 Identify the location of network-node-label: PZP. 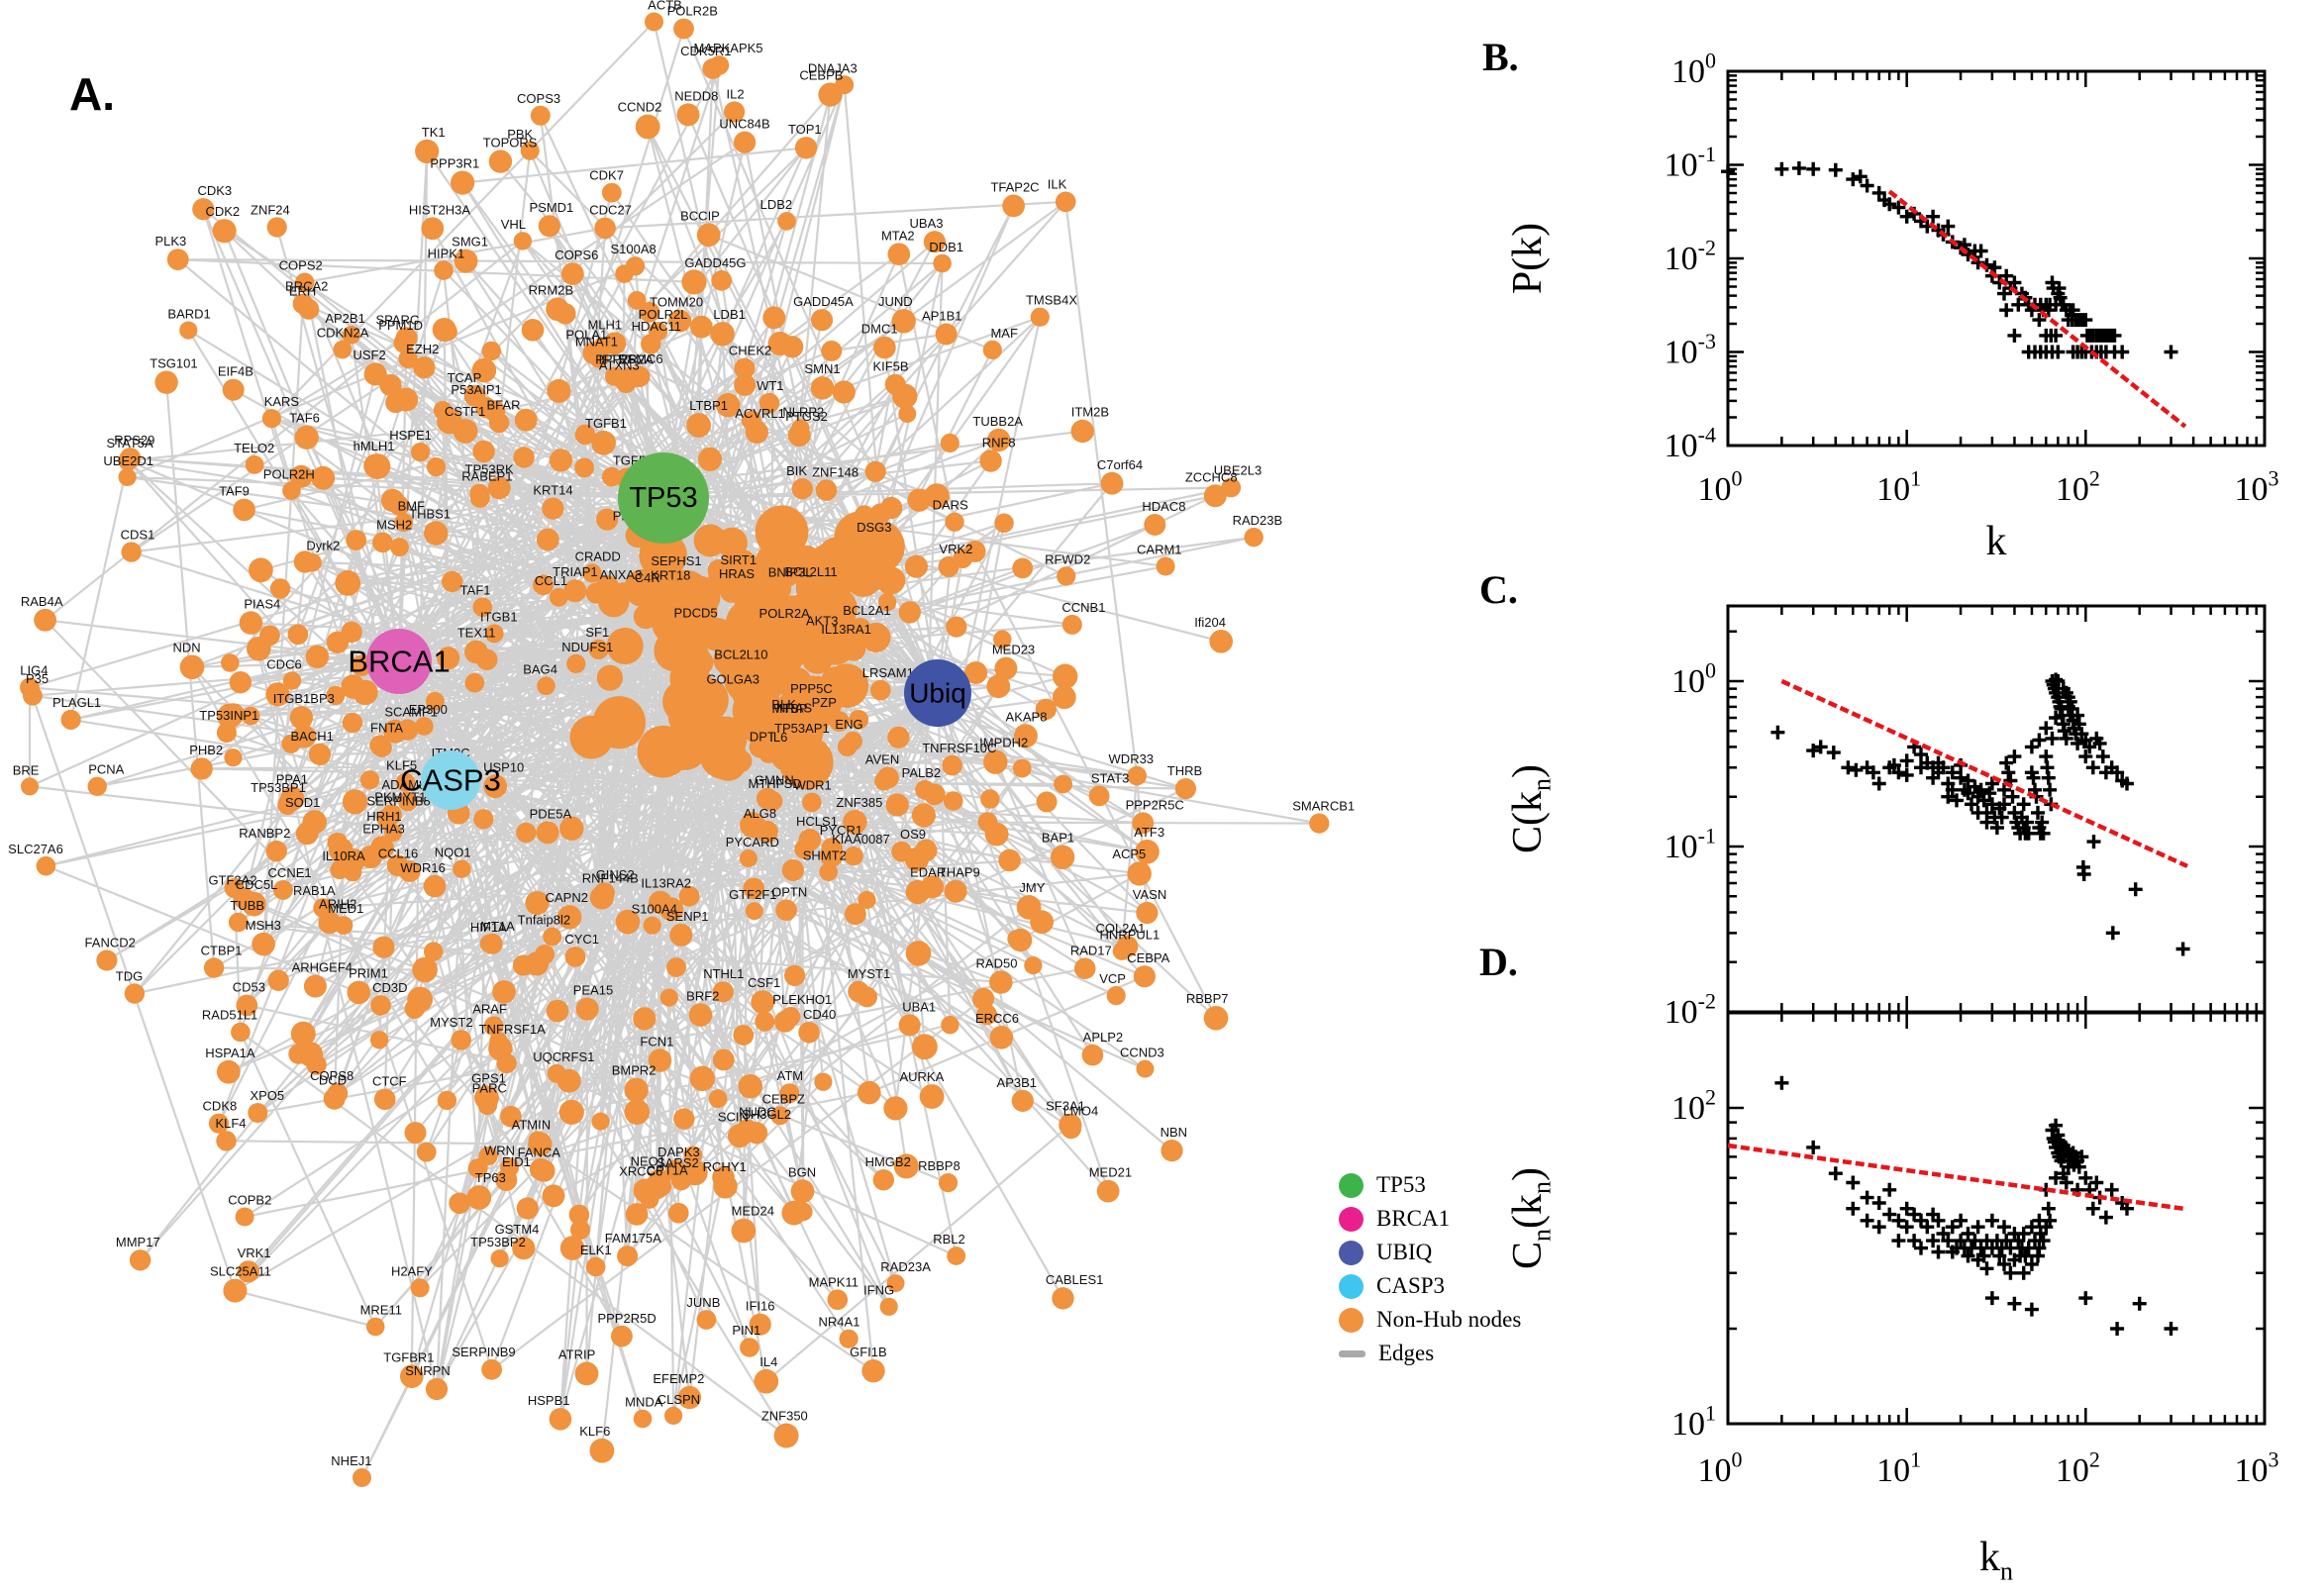
(824, 702).